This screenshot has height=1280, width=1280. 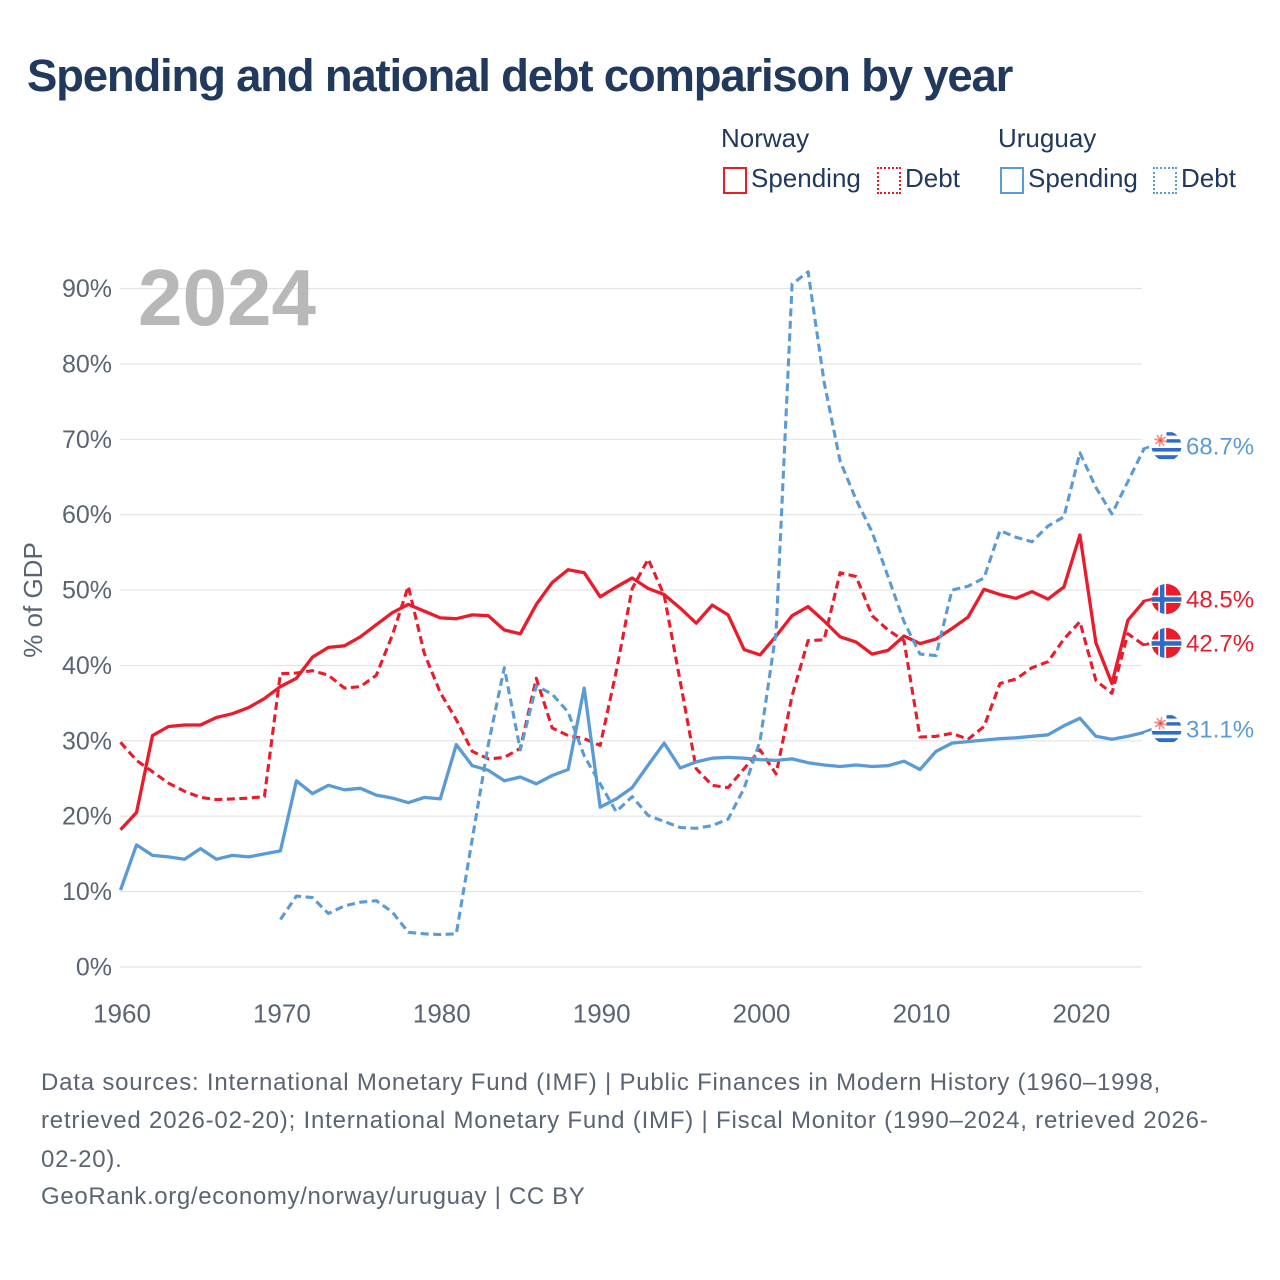 I want to click on svg-text: 42.7%, so click(x=1220, y=644).